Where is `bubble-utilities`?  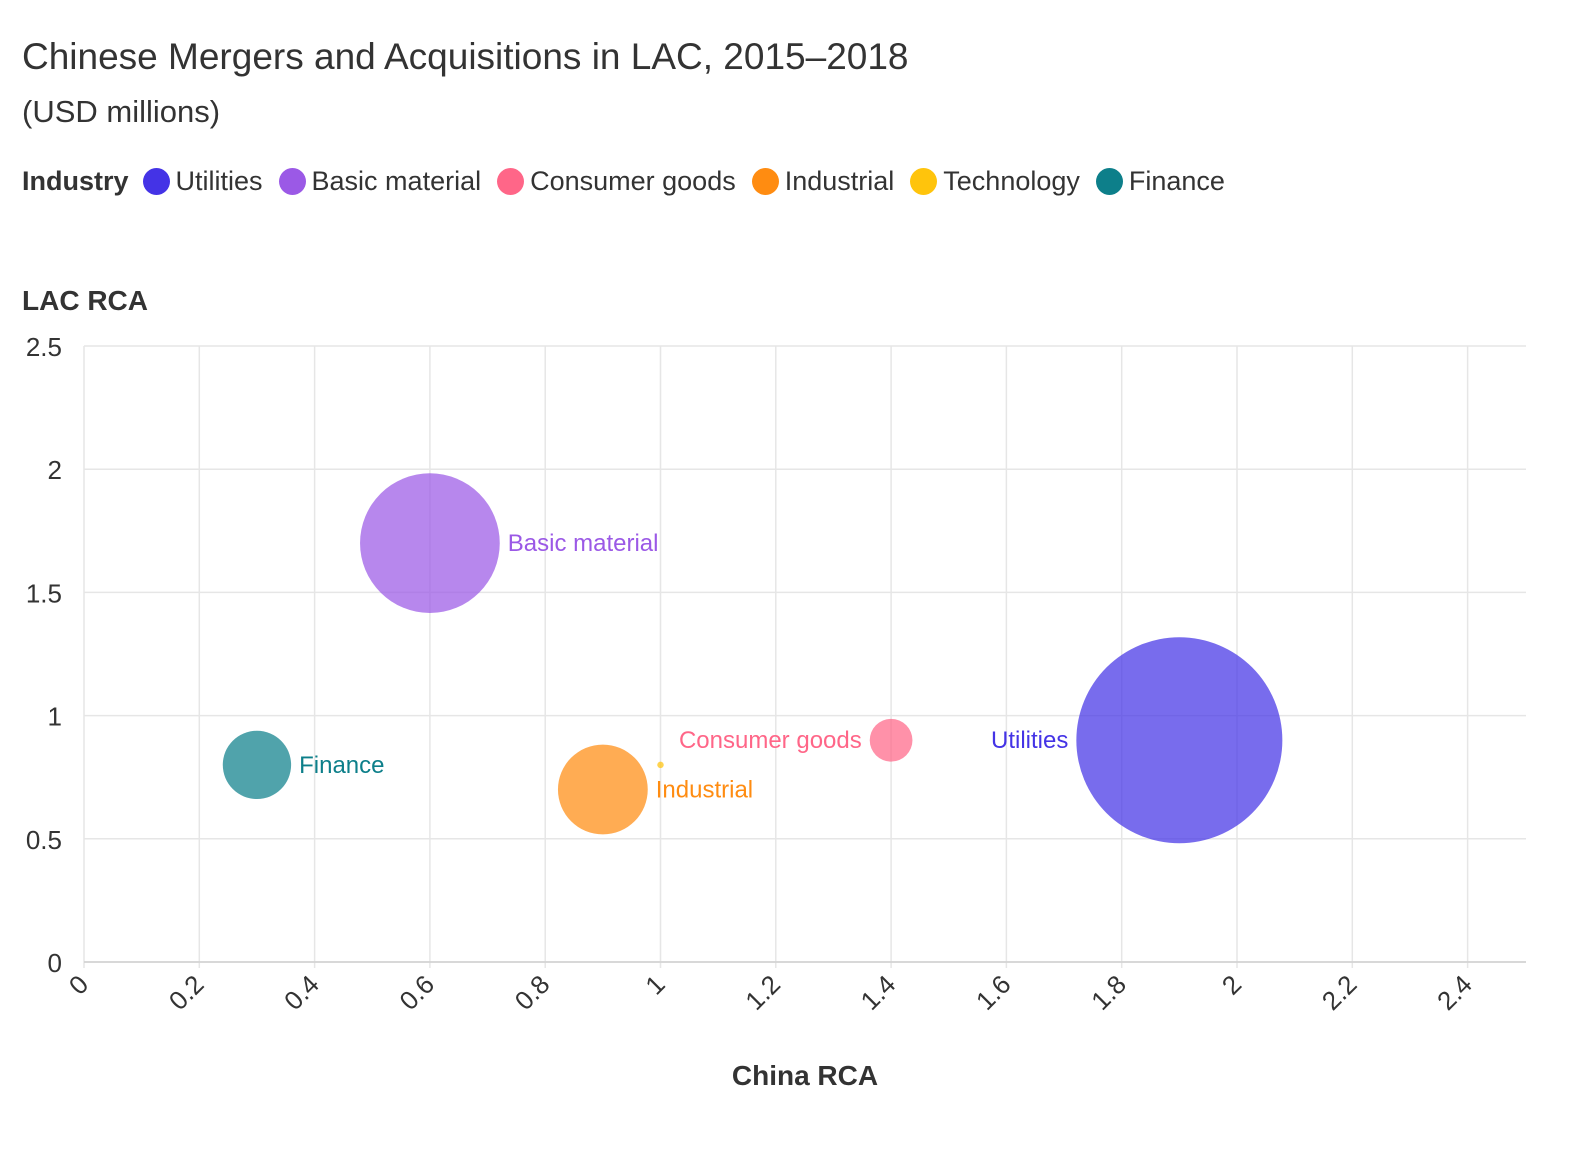 bubble-utilities is located at coordinates (1179, 740).